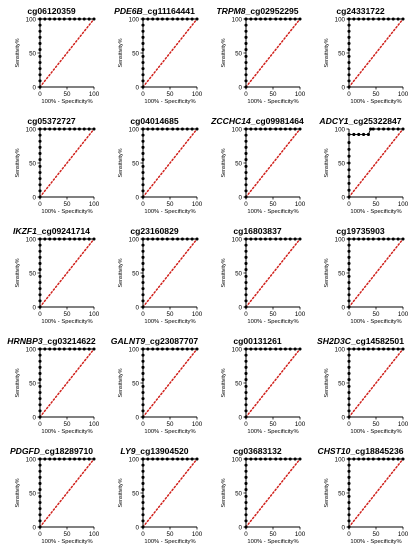 The width and height of the screenshot is (413, 550). I want to click on probe-id: cg04014685, so click(154, 121).